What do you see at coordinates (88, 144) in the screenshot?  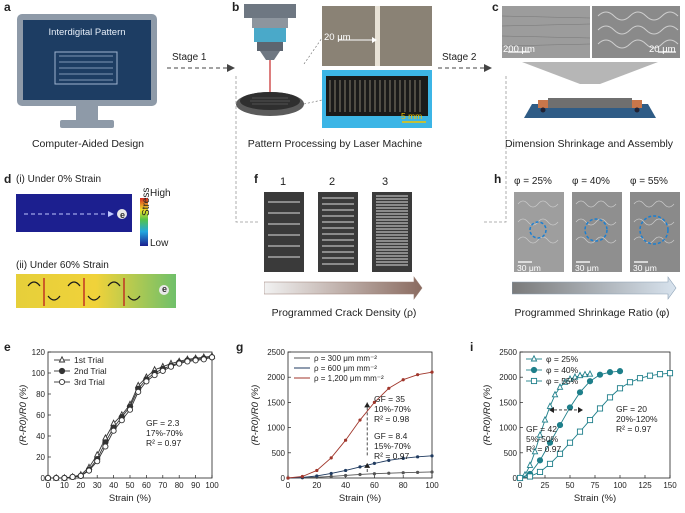 I see `caption-a: Computer-Aided Design` at bounding box center [88, 144].